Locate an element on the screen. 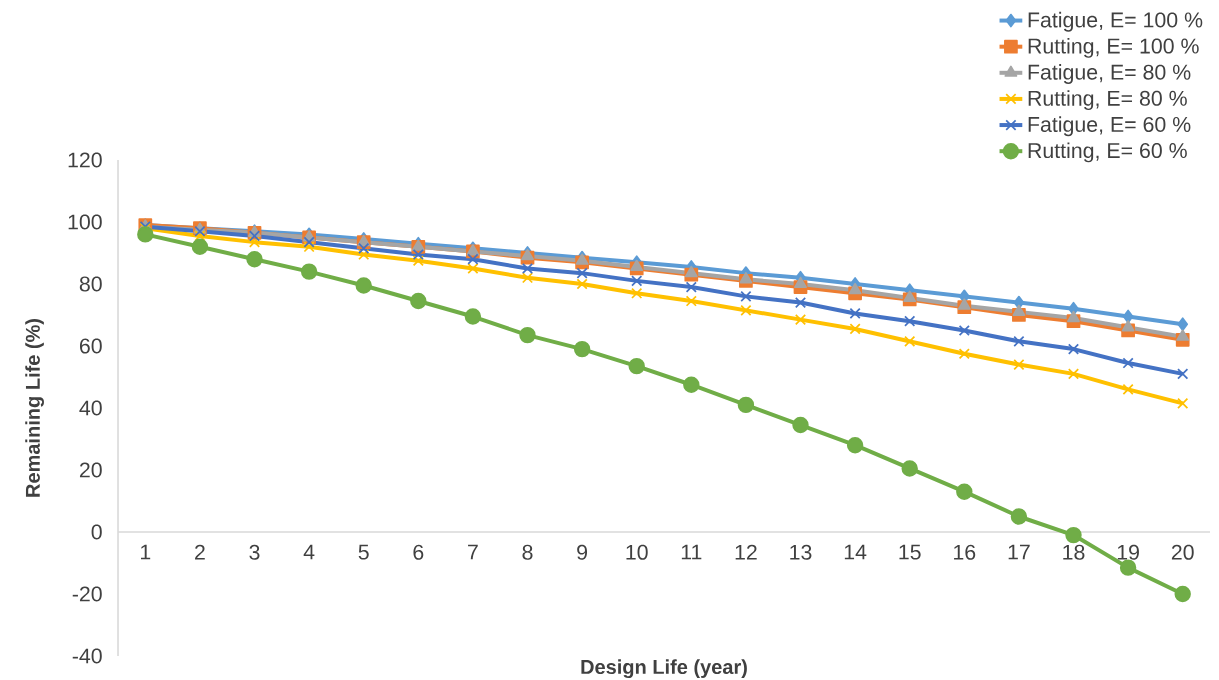 The image size is (1219, 680). x-tick-label: 10 is located at coordinates (637, 552).